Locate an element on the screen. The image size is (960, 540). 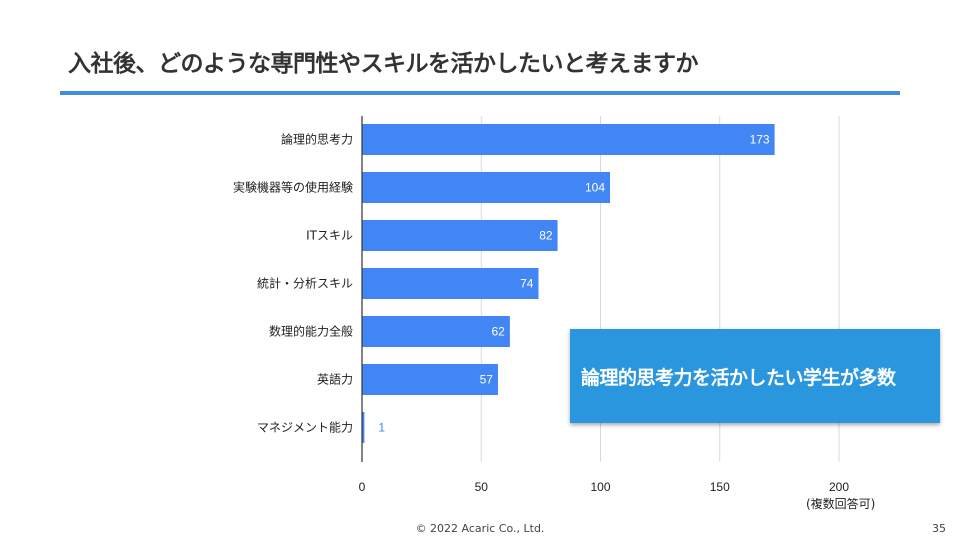
callout-box: 論理的思考力を活かしたい学生が多数 is located at coordinates (755, 376).